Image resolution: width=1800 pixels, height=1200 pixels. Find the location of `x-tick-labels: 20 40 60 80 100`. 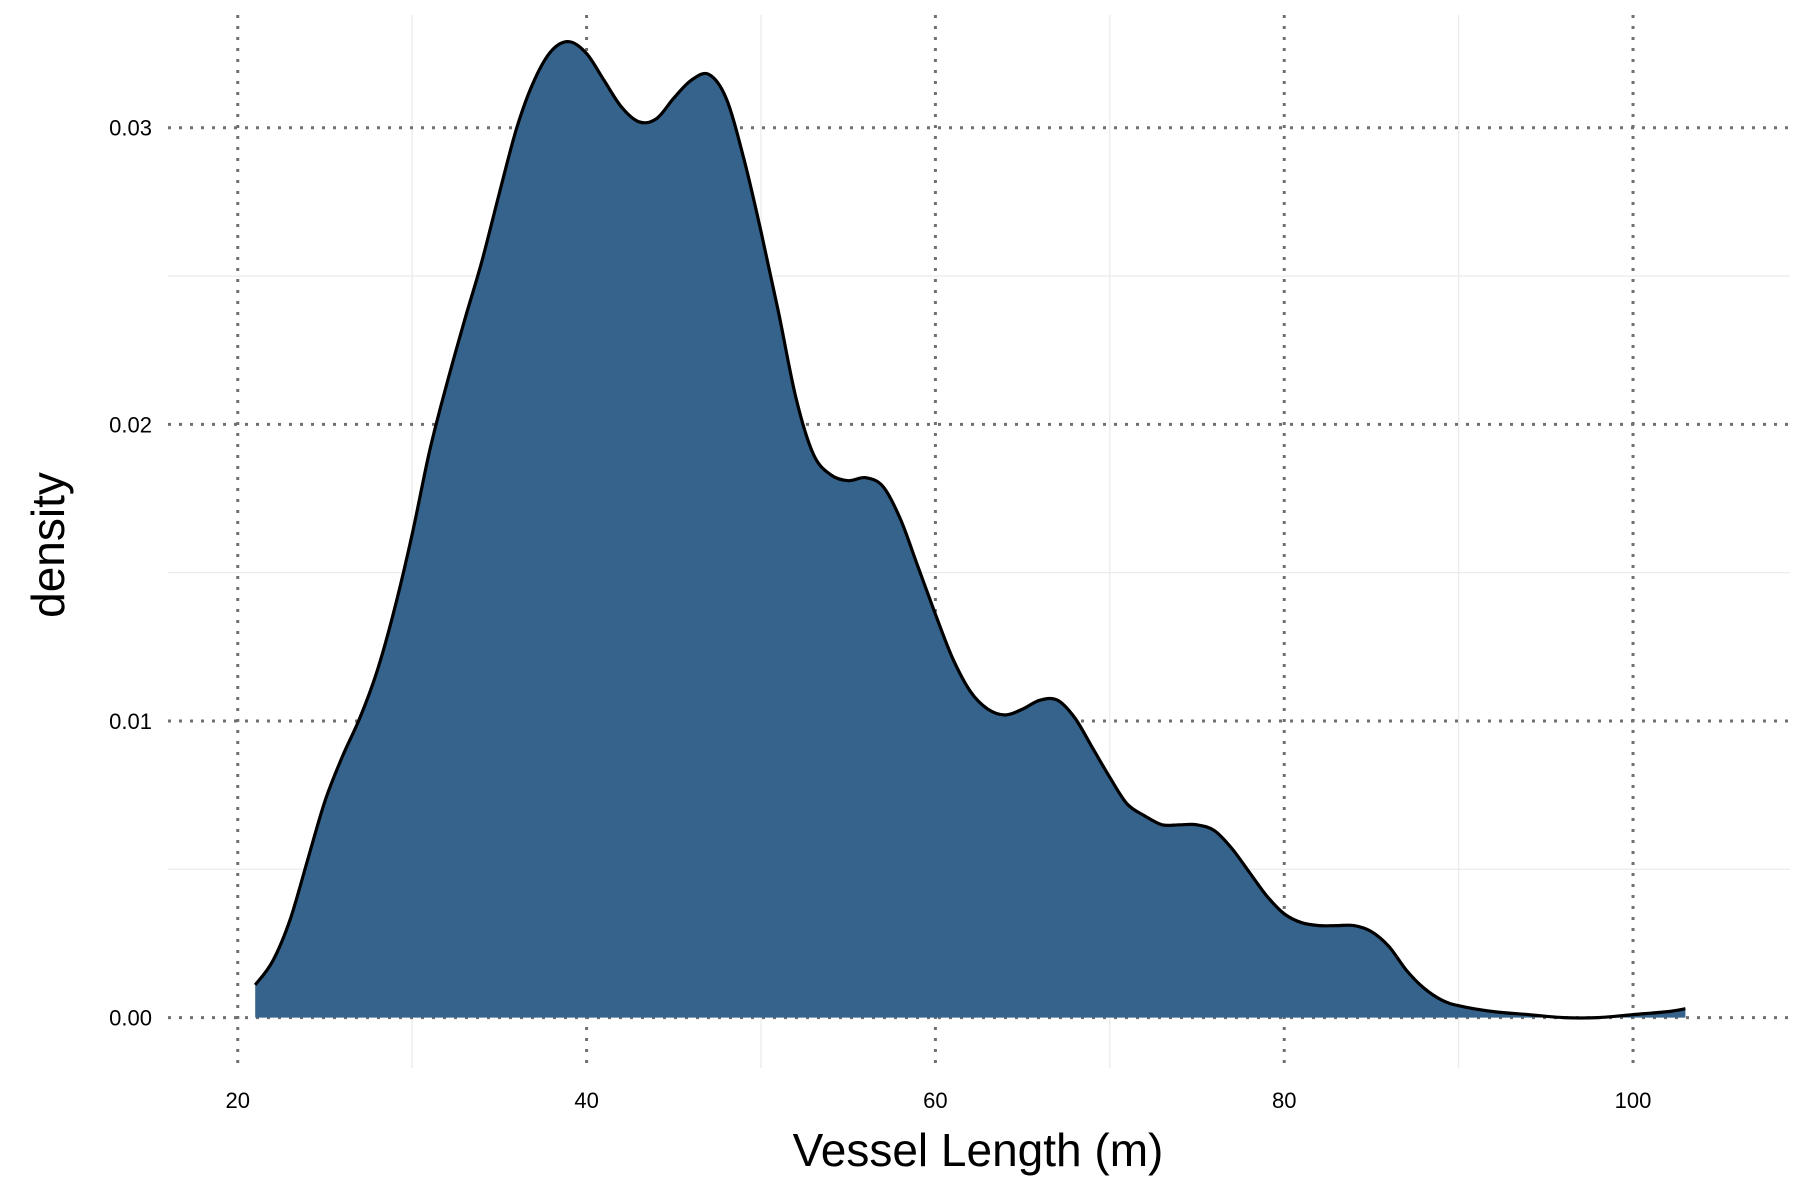

x-tick-labels: 20 40 60 80 100 is located at coordinates (939, 1100).